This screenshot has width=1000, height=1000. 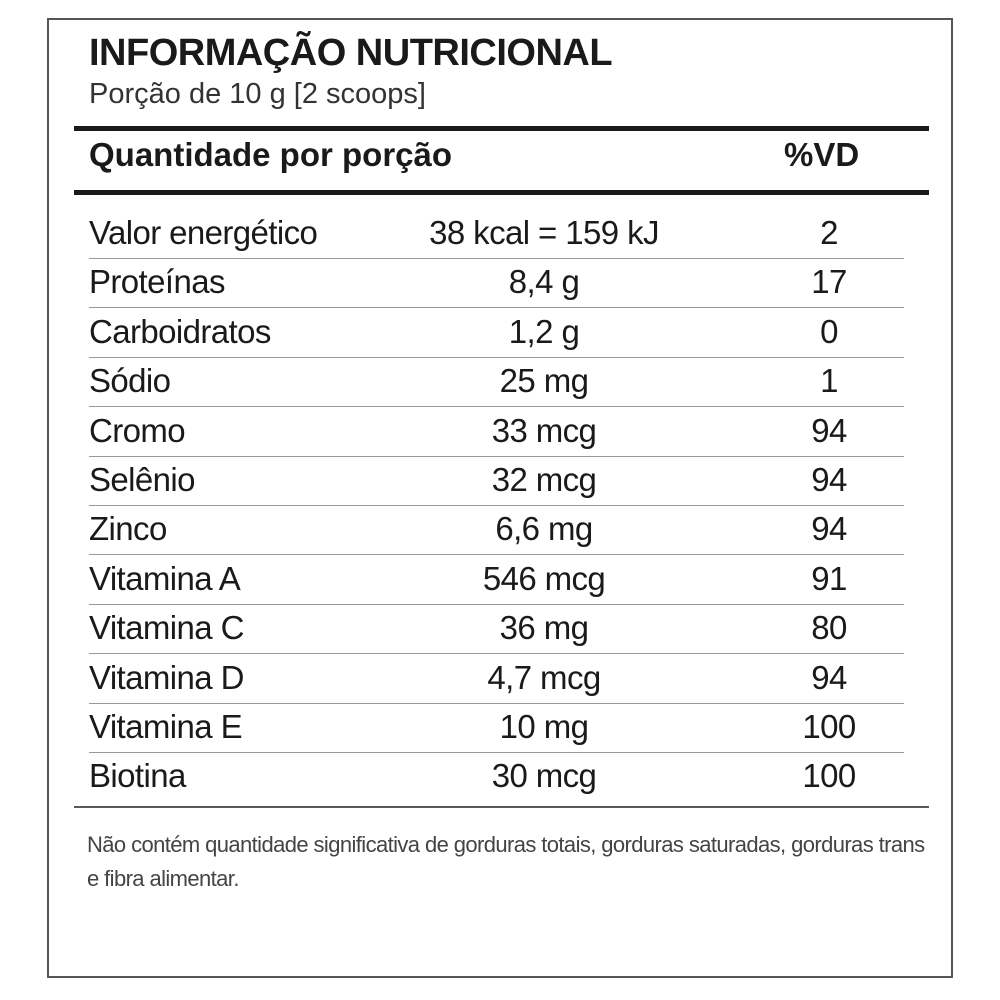 I want to click on serving-size: Porção de 10 g [2 scoops], so click(x=257, y=94).